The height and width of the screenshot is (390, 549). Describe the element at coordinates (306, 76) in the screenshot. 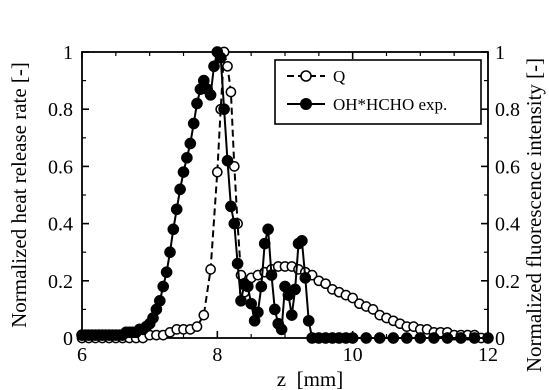

I see `legend-q-marker` at that location.